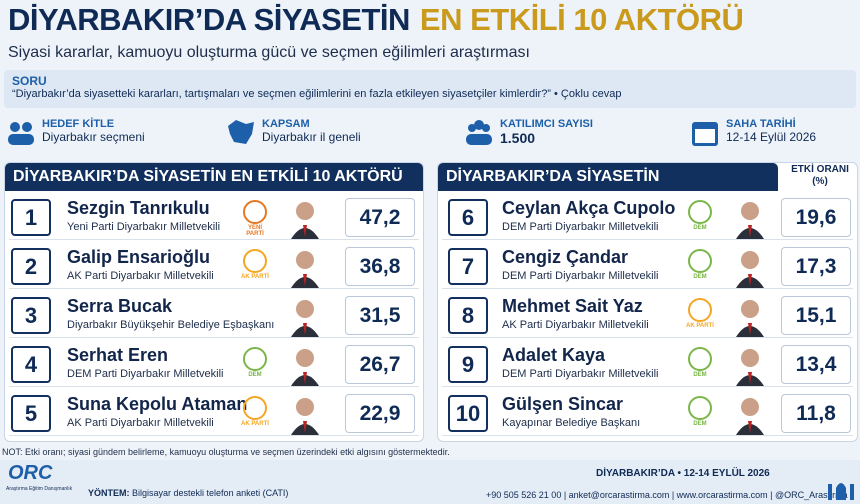 Image resolution: width=860 pixels, height=504 pixels. I want to click on party-logo: AK PARTİ, so click(255, 266).